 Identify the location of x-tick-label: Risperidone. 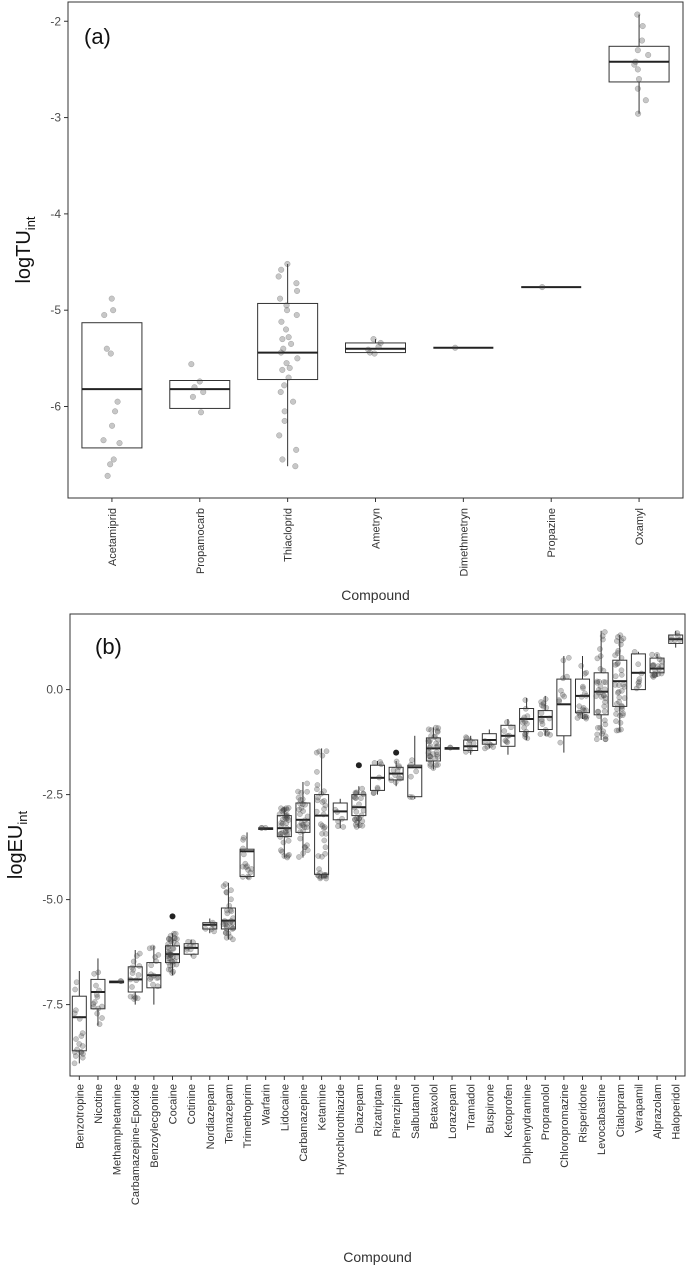
(584, 1113).